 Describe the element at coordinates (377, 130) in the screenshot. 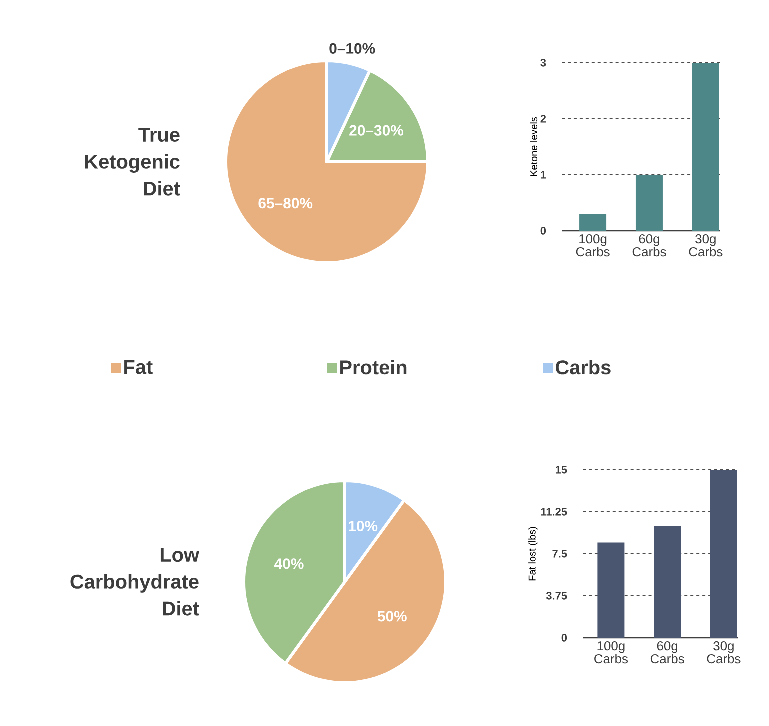

I see `text: 20–30%` at that location.